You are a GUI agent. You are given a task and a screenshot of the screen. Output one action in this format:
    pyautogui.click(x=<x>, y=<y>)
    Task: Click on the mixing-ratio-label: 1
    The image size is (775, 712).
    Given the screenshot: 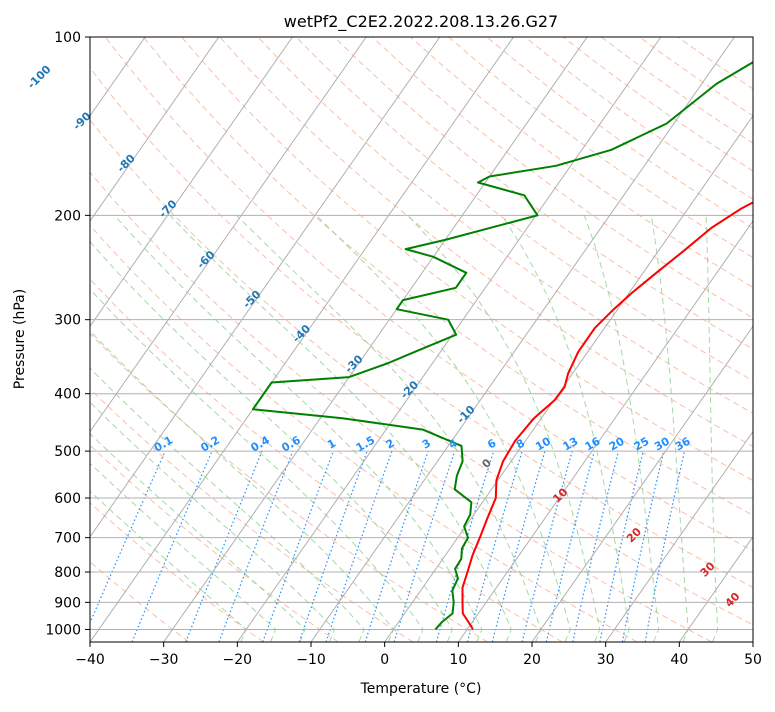 What is the action you would take?
    pyautogui.click(x=331, y=444)
    